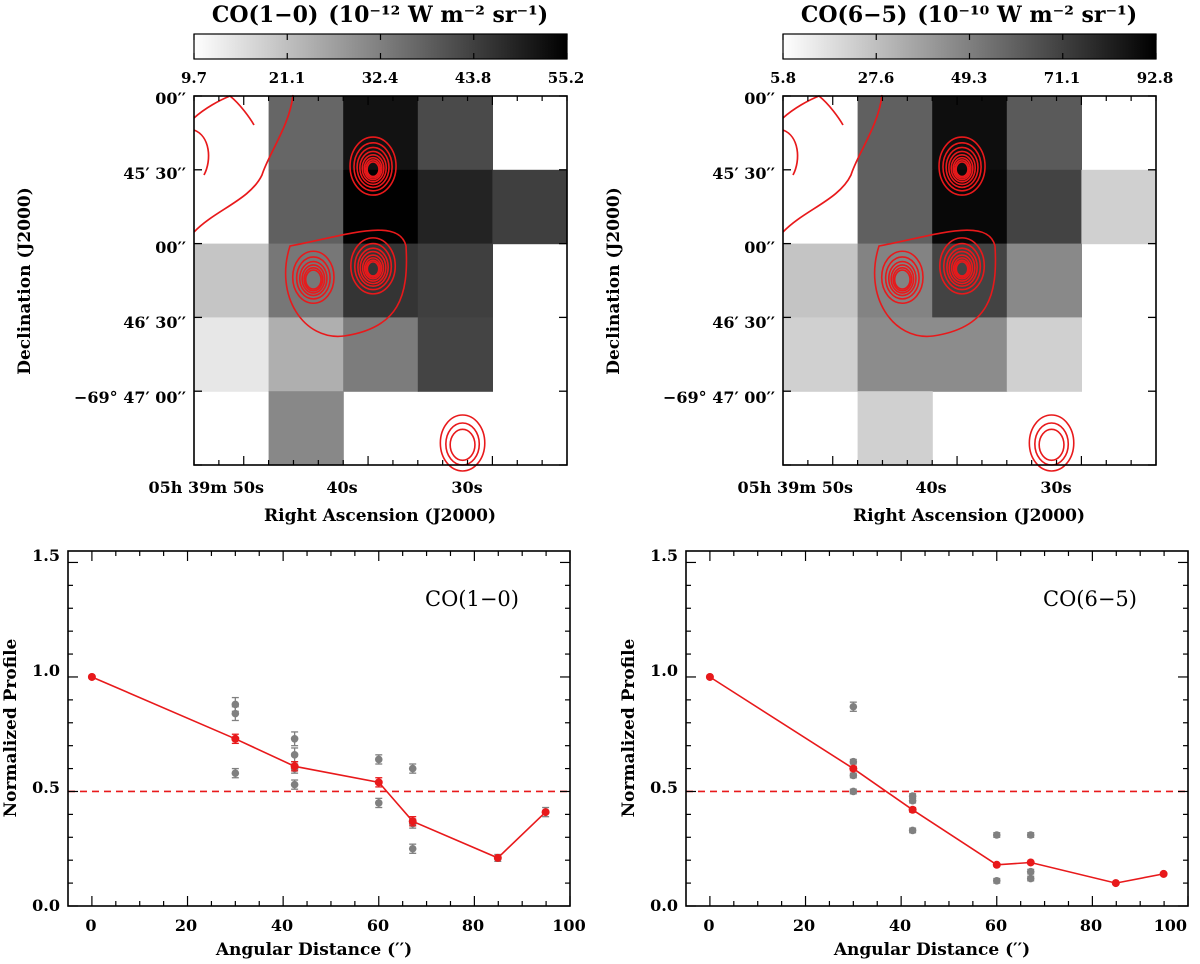 Image resolution: width=1200 pixels, height=964 pixels. I want to click on profile-x-tick-labels-co65: 0 20 40 60 80 100, so click(945, 925).